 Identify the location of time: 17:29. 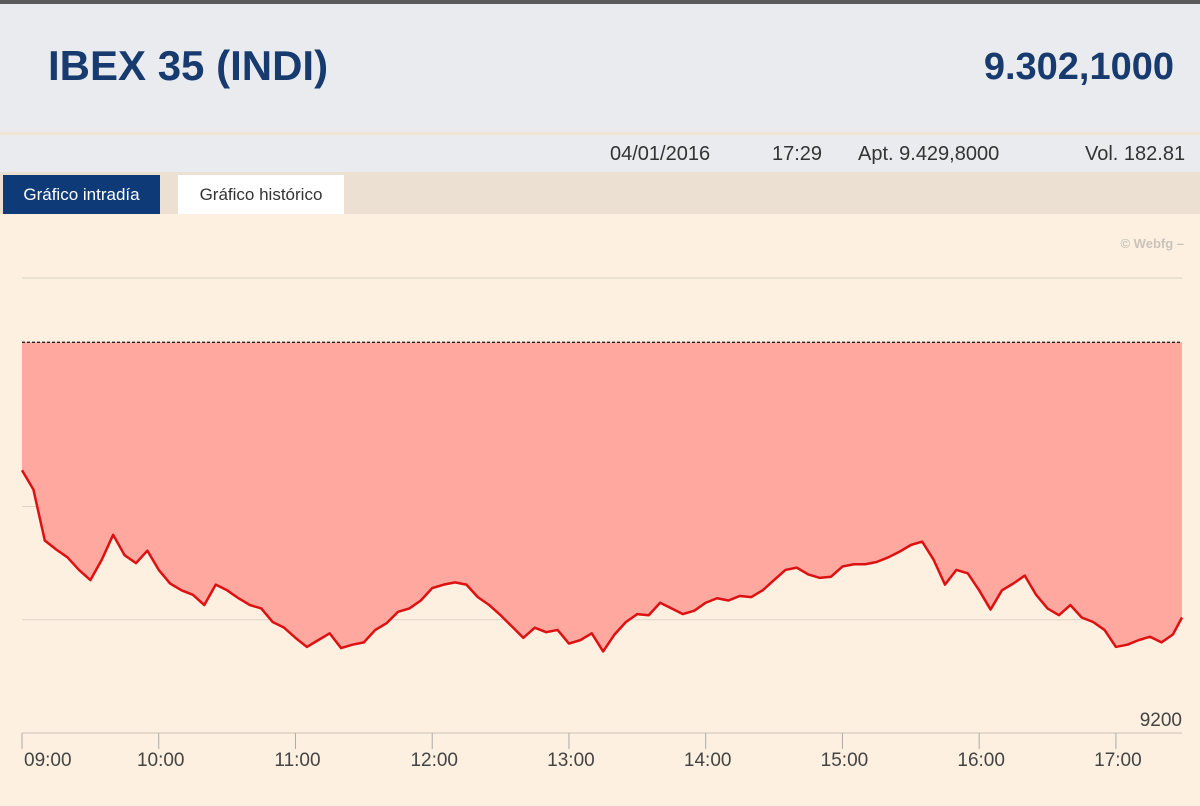
(797, 154).